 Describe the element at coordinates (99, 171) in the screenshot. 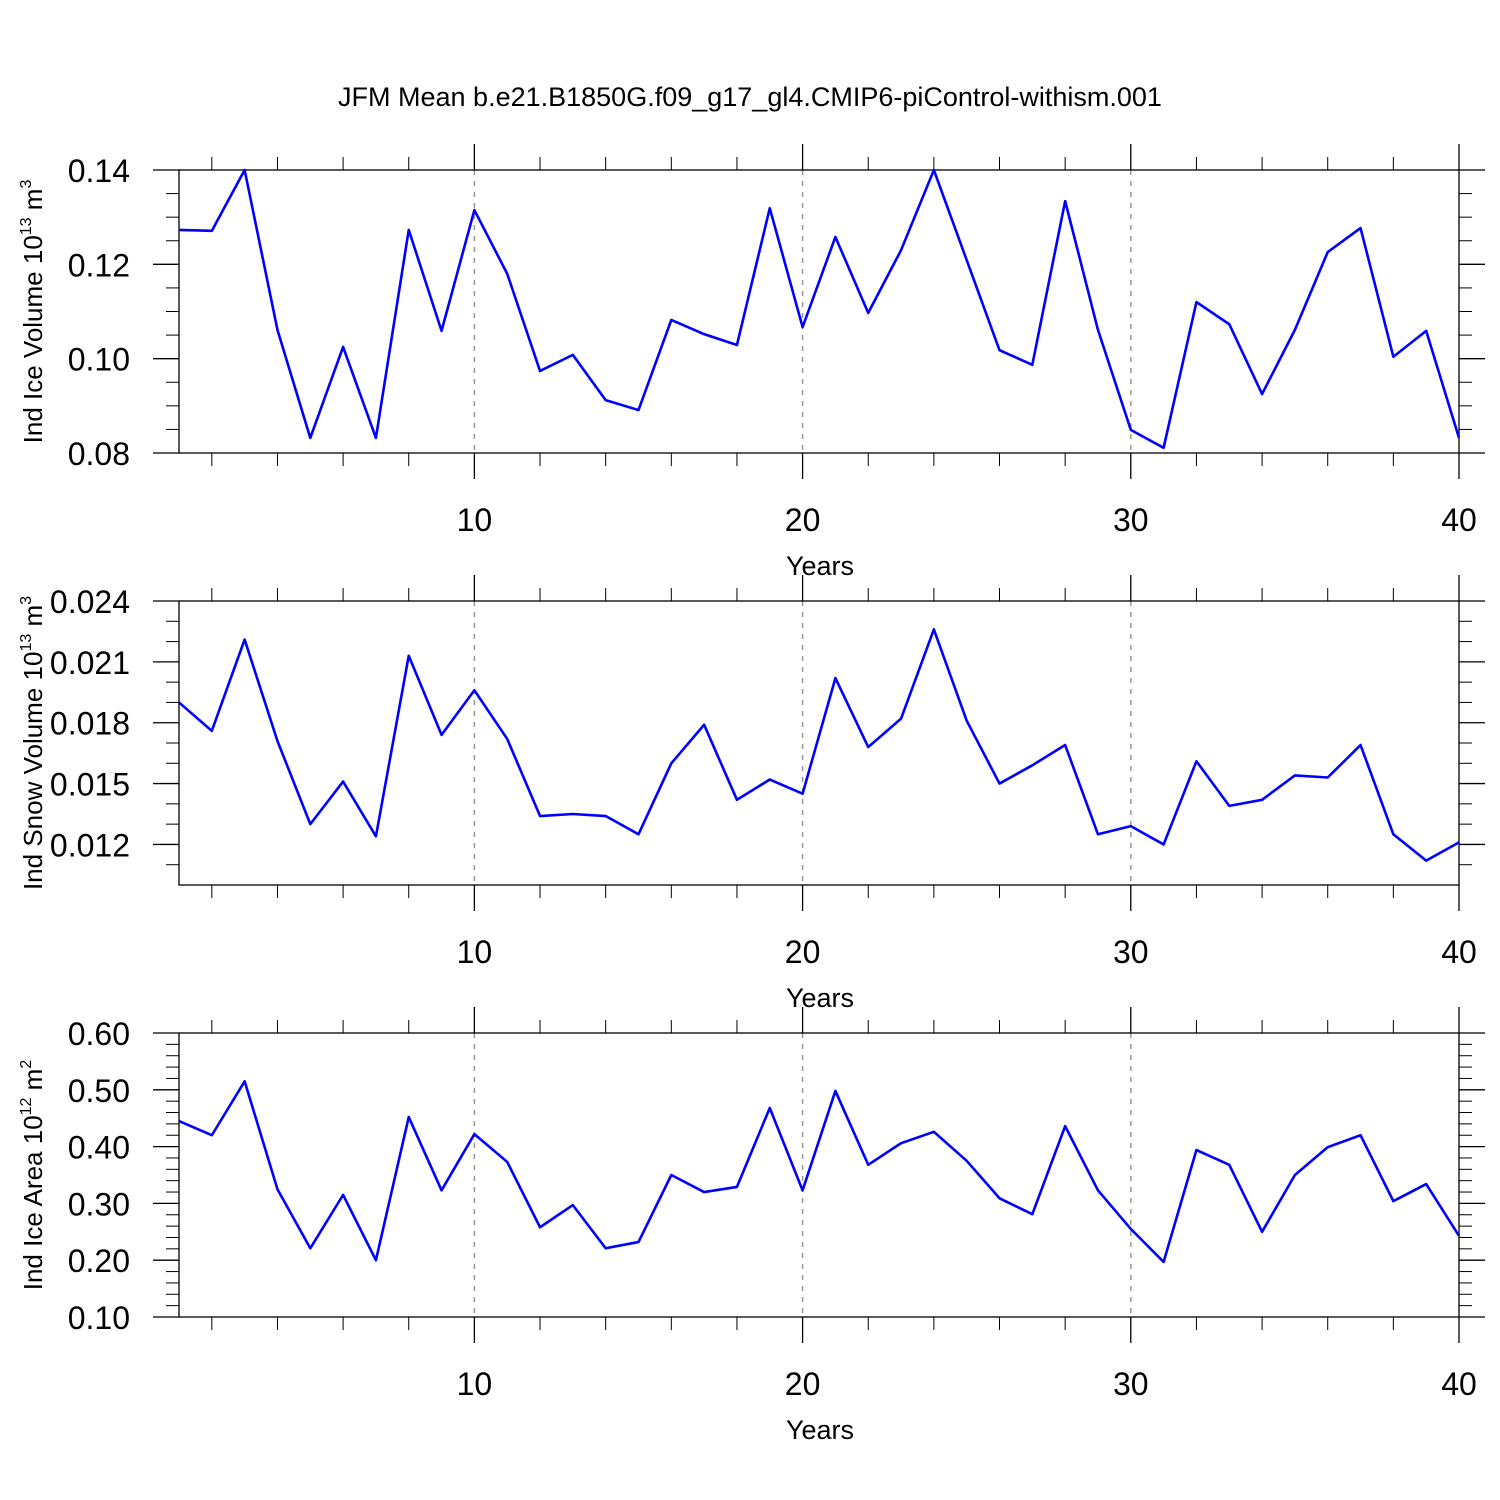

I see `y-tick-label: 0.14` at that location.